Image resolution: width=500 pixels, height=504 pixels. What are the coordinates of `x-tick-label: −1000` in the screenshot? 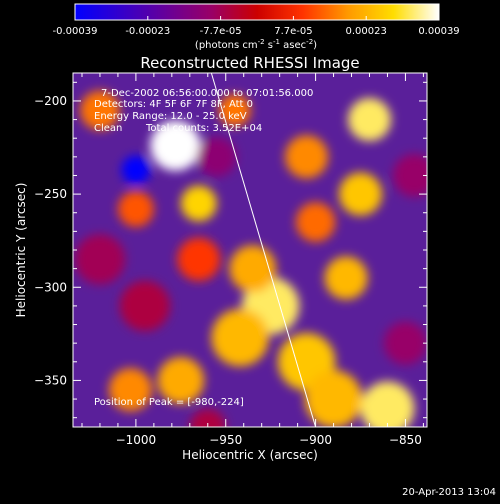 It's located at (136, 440).